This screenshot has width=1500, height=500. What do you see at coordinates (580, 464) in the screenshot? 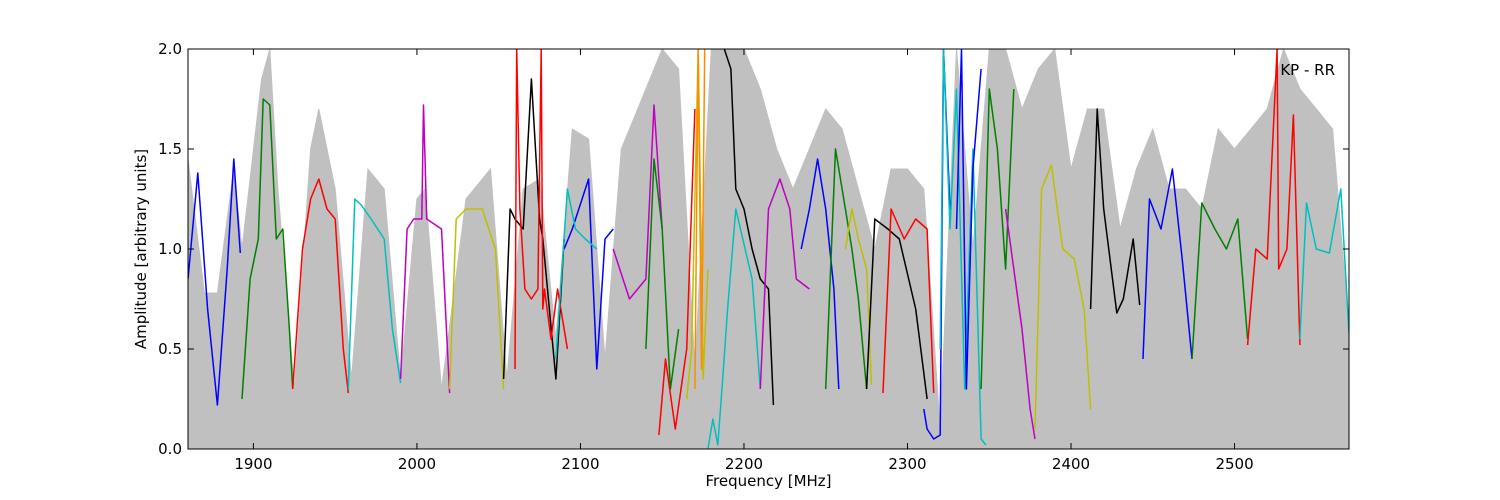
I see `x-tick-label: 2100` at bounding box center [580, 464].